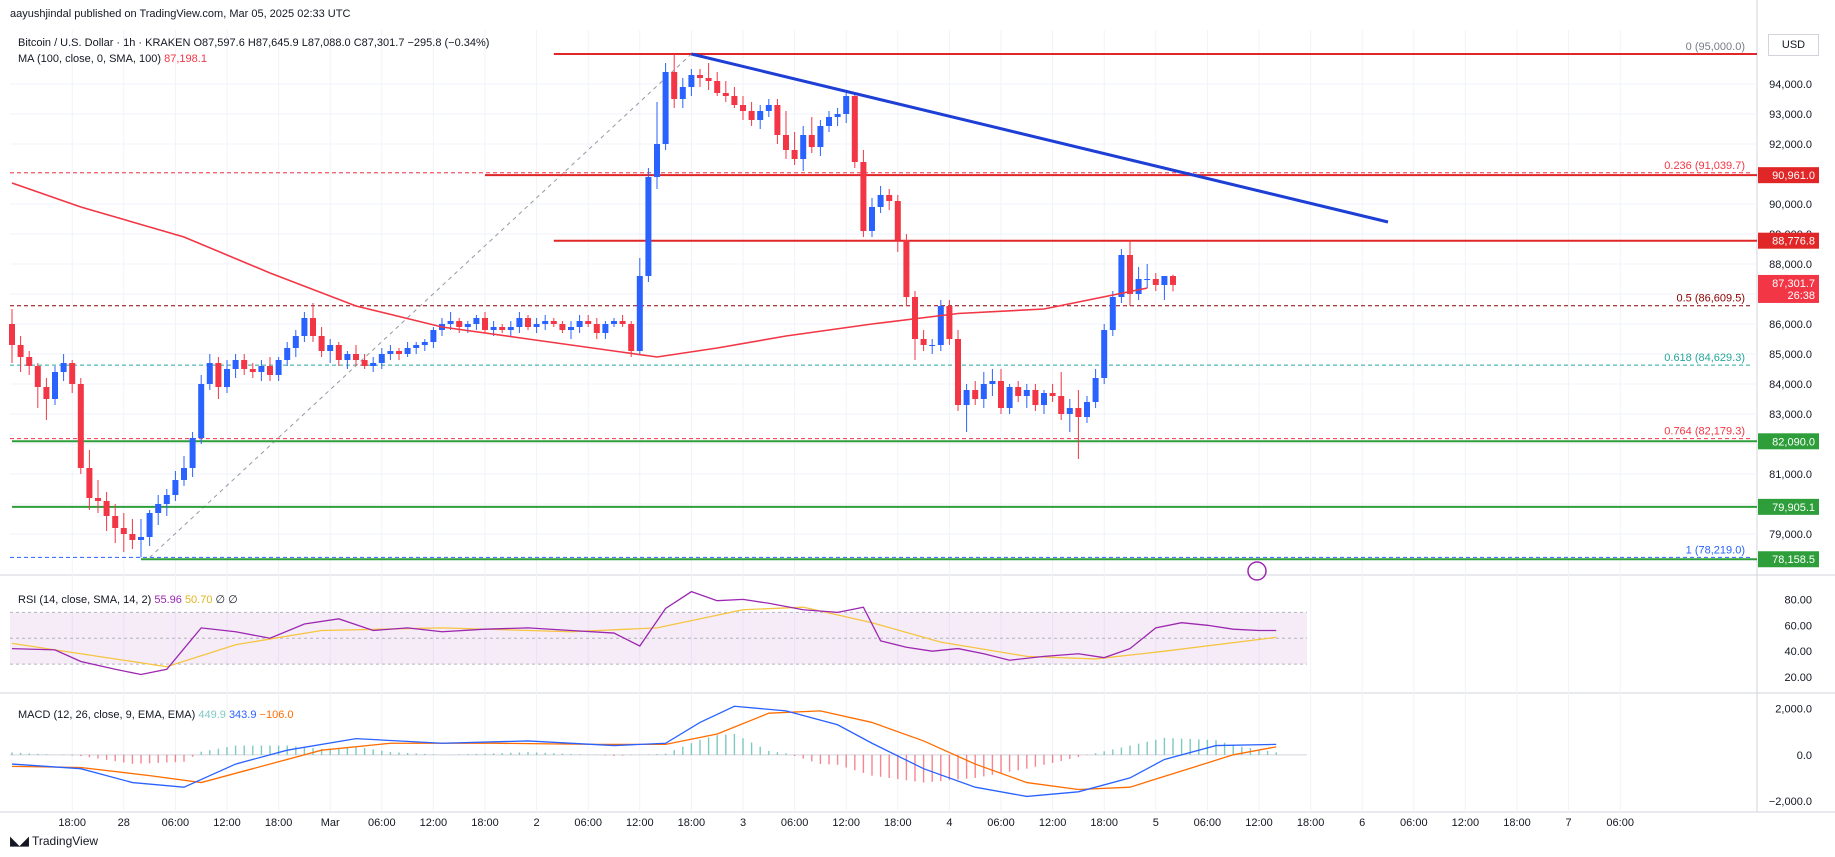 The width and height of the screenshot is (1835, 857). I want to click on rsi-label: RSI (14, close, SMA, 14, 2), so click(85, 600).